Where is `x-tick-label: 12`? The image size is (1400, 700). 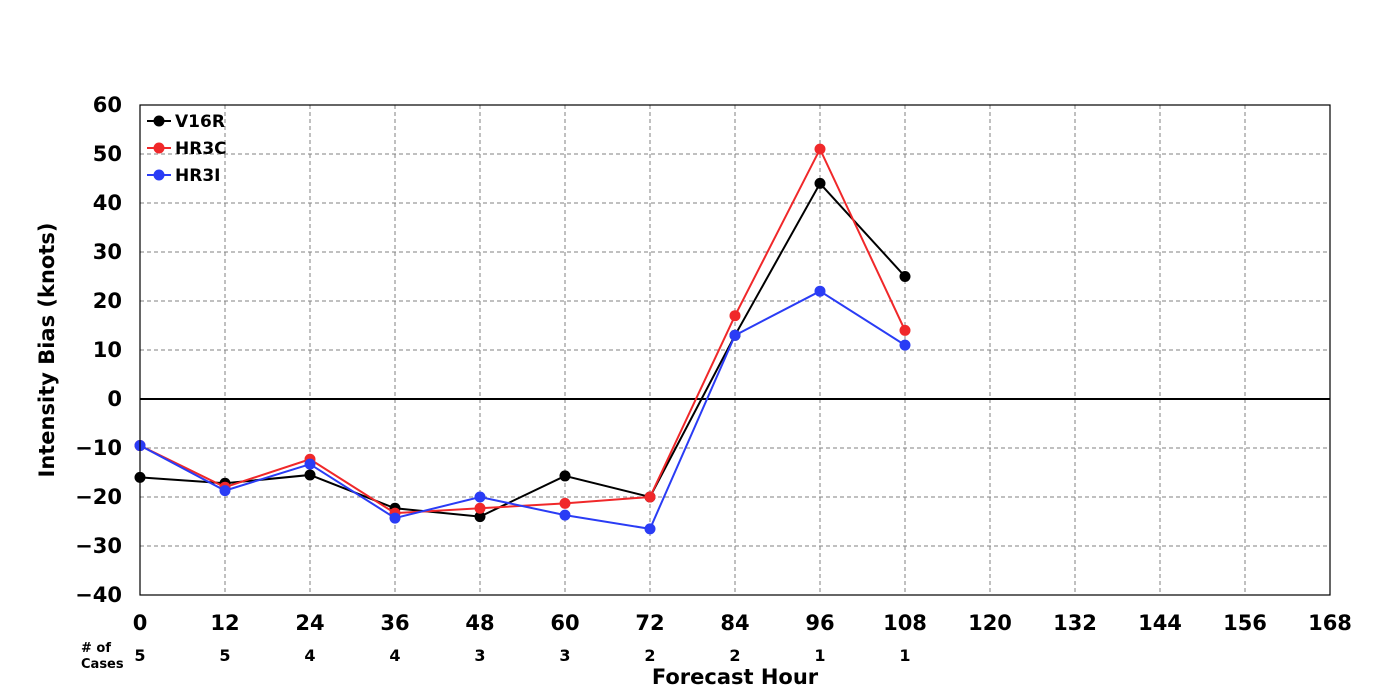
x-tick-label: 12 is located at coordinates (224, 623).